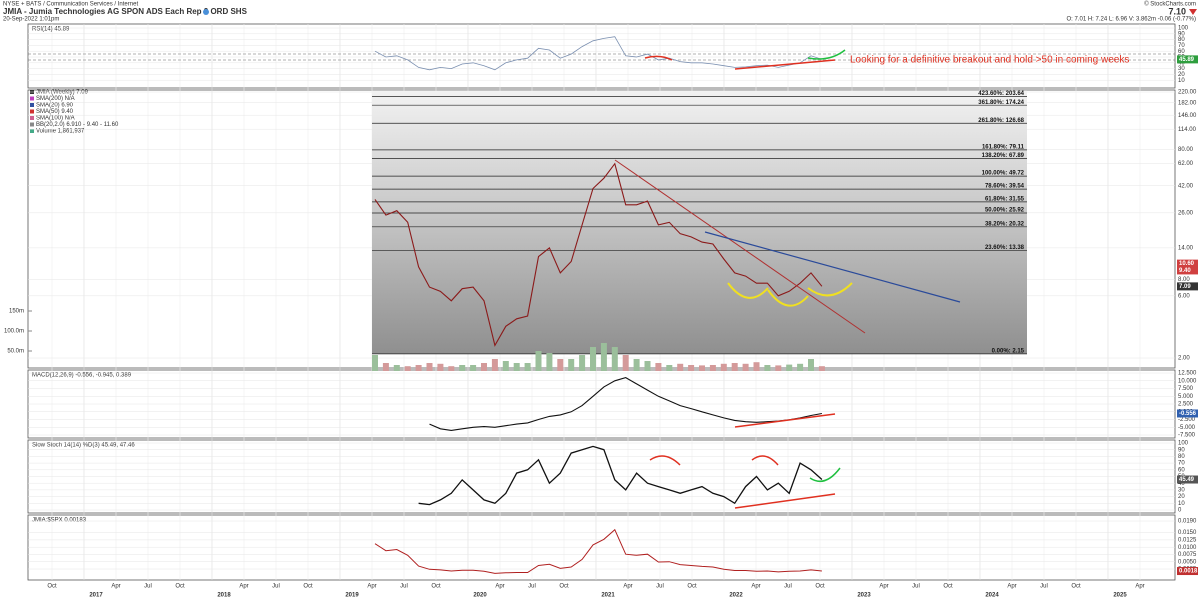 This screenshot has height=599, width=1200. Describe the element at coordinates (1005, 187) in the screenshot. I see `fib-label: 78.60%: 39.54` at that location.